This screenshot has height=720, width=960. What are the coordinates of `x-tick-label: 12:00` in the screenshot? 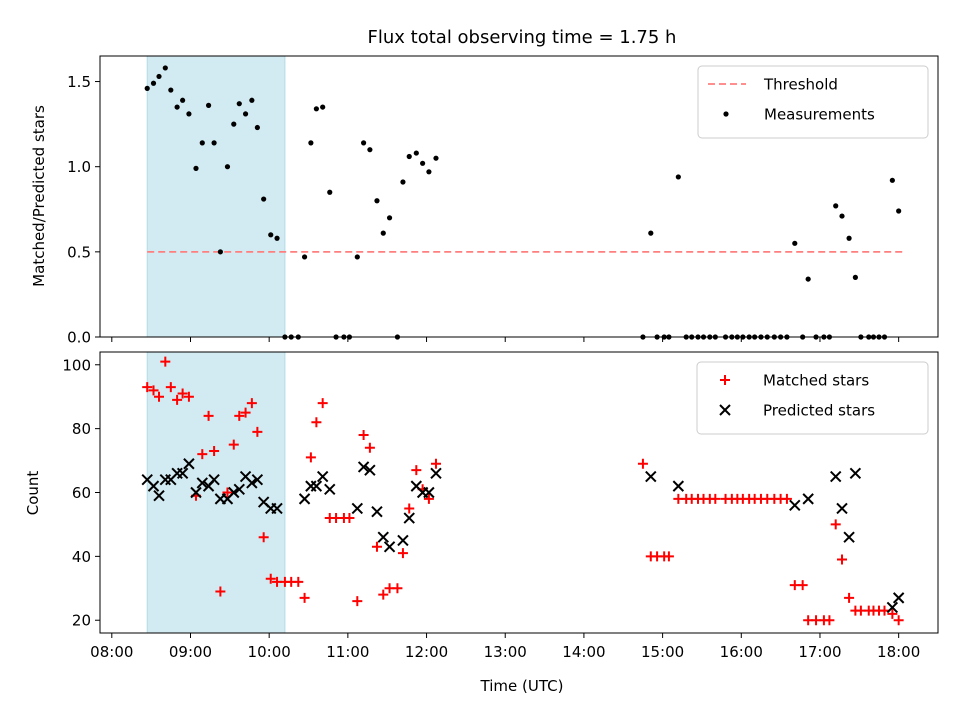 It's located at (426, 652).